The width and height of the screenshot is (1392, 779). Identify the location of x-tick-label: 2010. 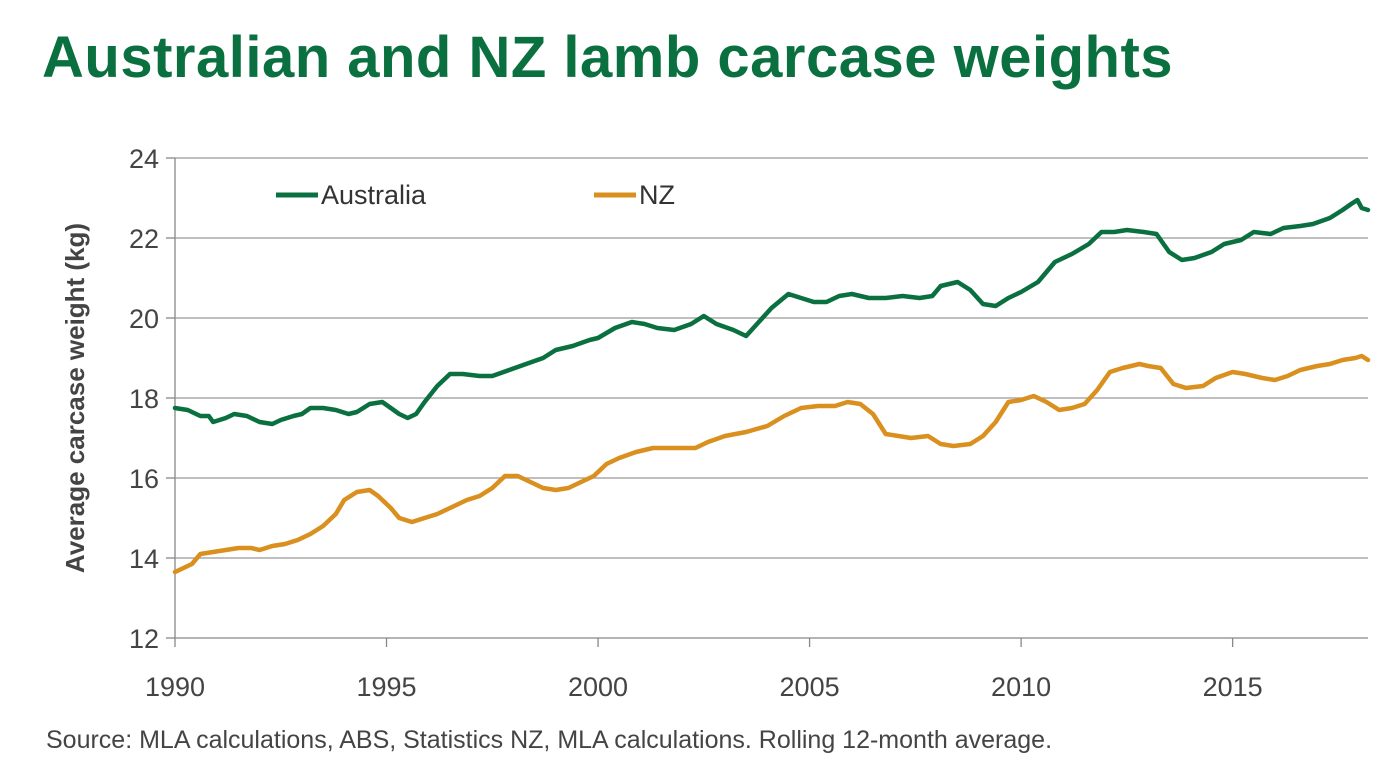
(1021, 687).